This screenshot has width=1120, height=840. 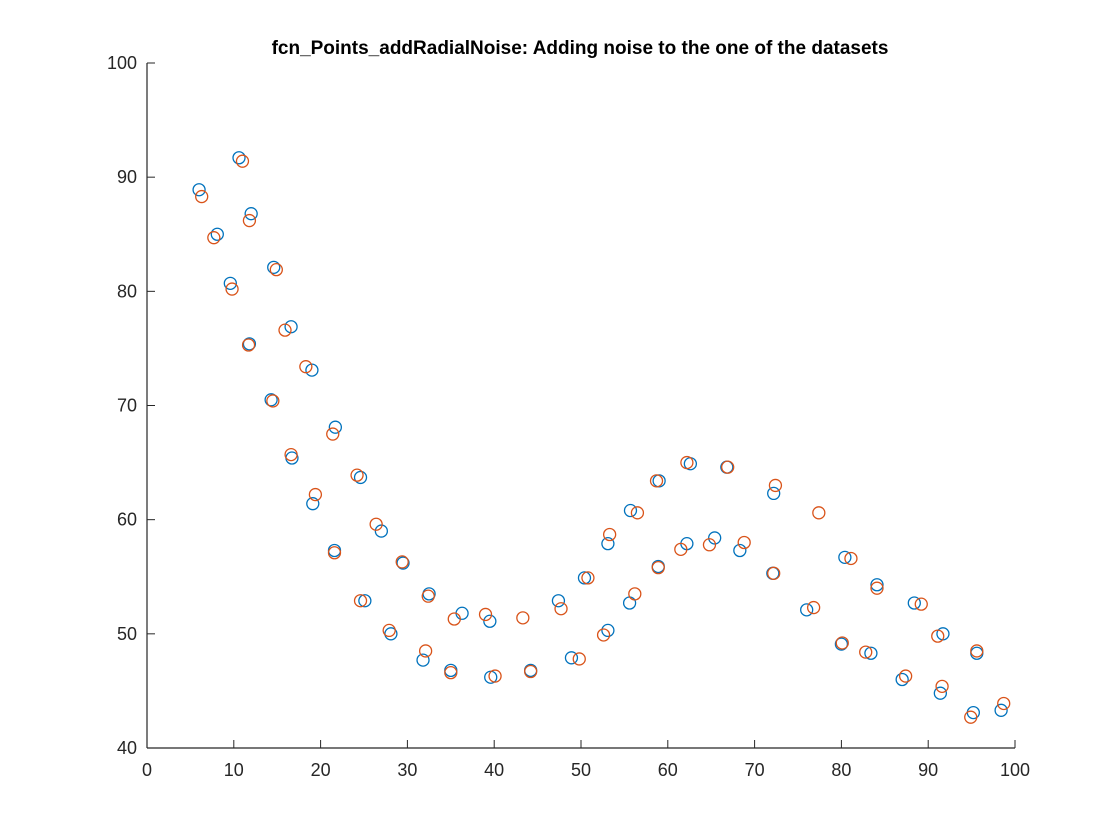 I want to click on x-tick-label: 80, so click(x=841, y=770).